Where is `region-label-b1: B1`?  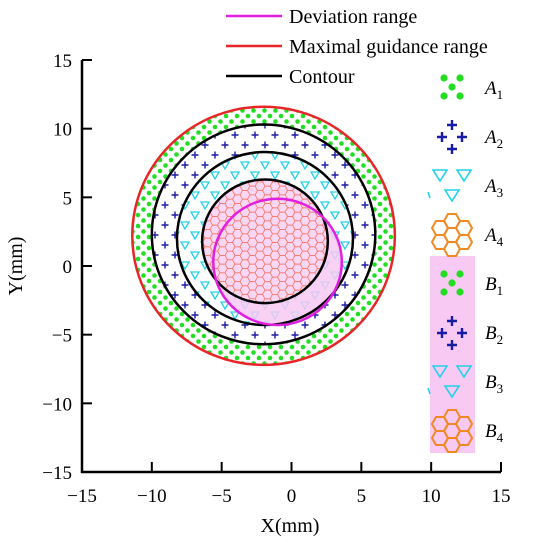
region-label-b1: B1 is located at coordinates (494, 286).